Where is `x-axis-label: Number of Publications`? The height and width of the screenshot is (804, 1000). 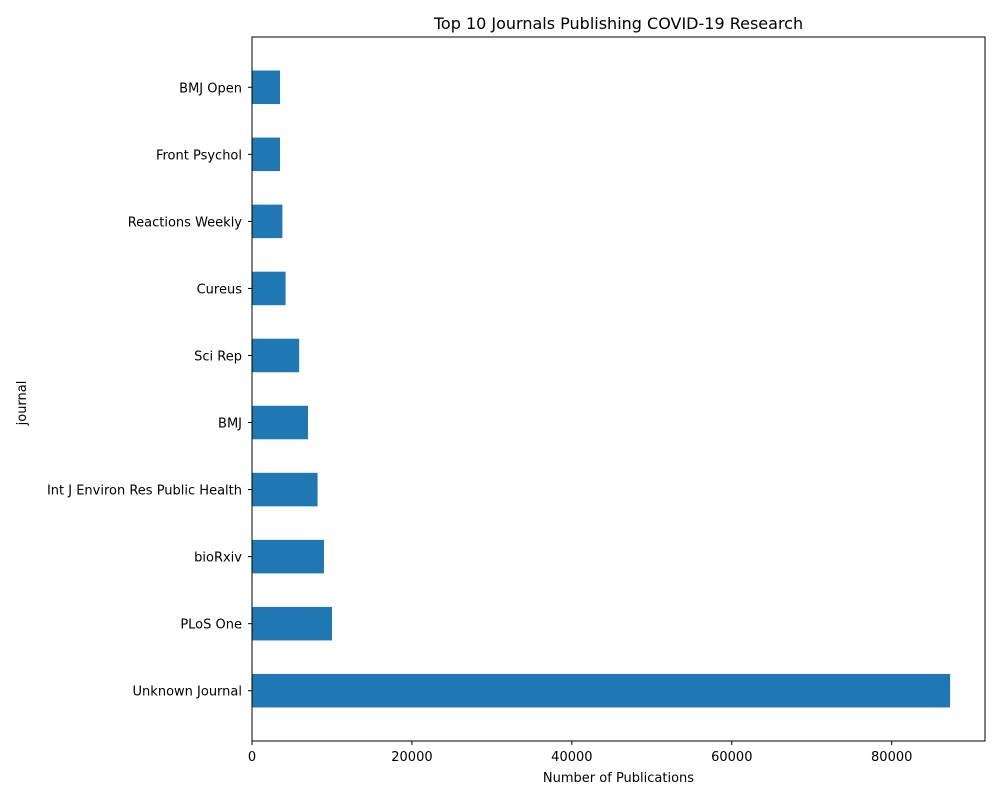
x-axis-label: Number of Publications is located at coordinates (618, 778).